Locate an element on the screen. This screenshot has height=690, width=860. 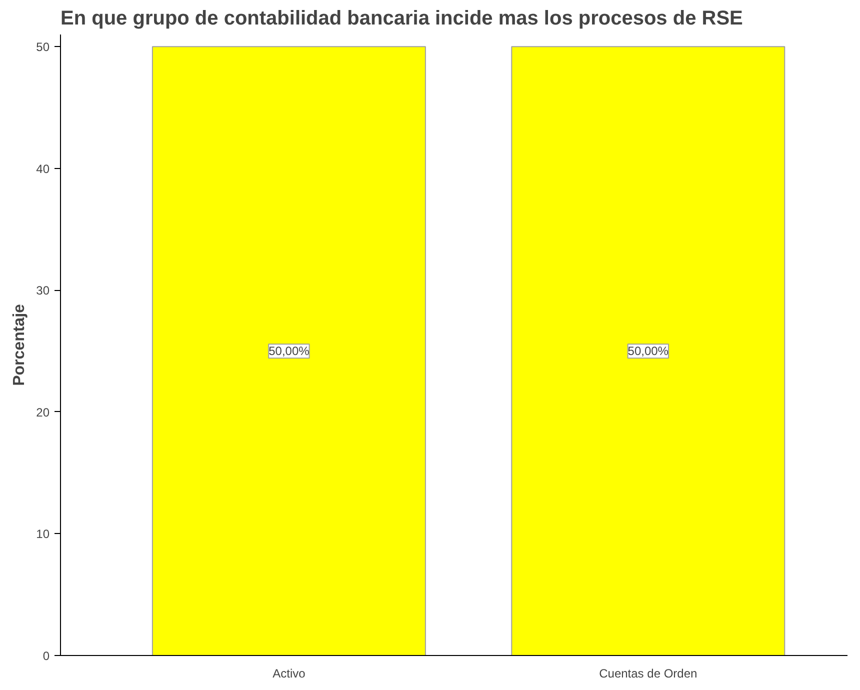
y-tick-label: 10 is located at coordinates (43, 534).